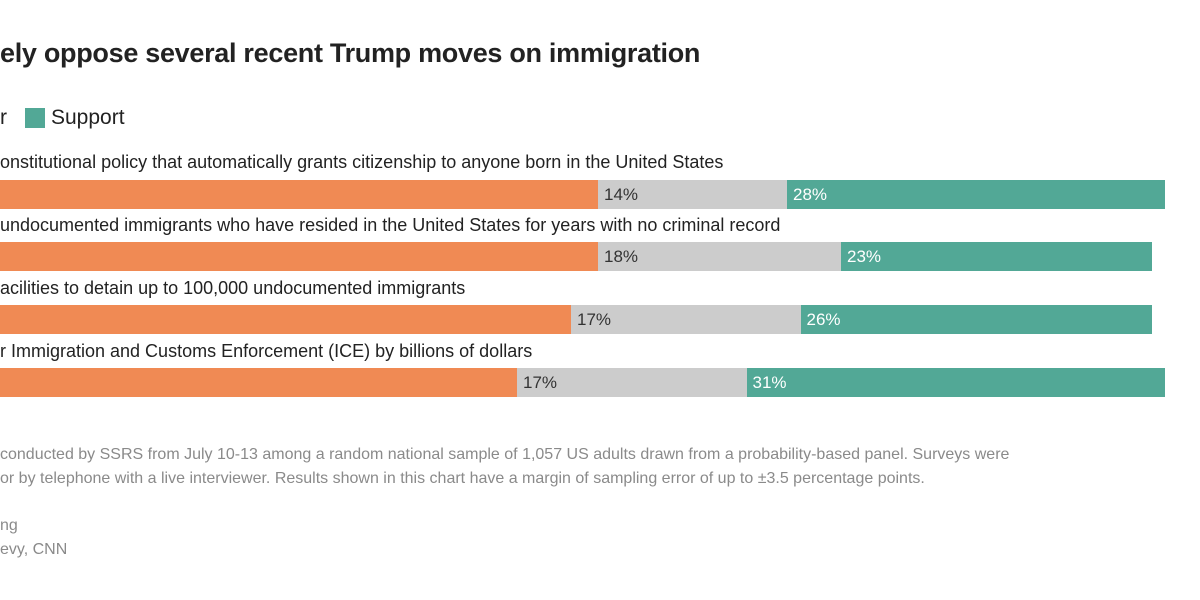 The width and height of the screenshot is (1200, 600). Describe the element at coordinates (976, 319) in the screenshot. I see `bar-segment-support: 26%` at that location.